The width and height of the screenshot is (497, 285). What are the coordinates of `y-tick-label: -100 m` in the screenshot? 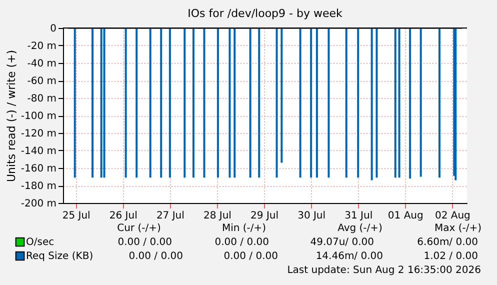 It's located at (38, 116).